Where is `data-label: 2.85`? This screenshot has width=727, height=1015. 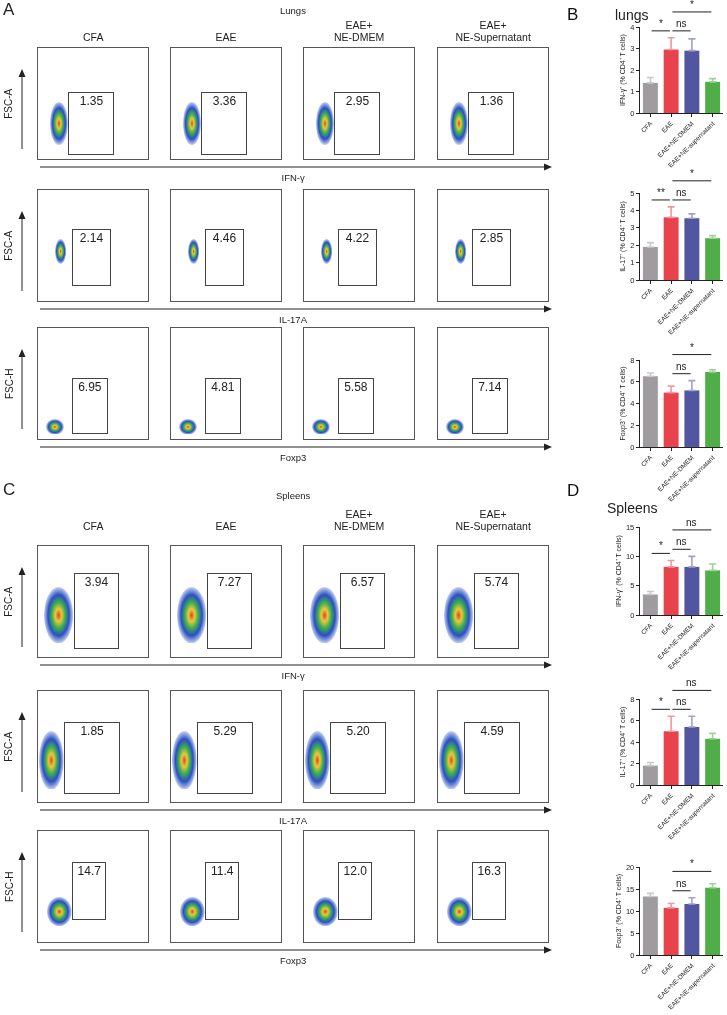 data-label: 2.85 is located at coordinates (491, 238).